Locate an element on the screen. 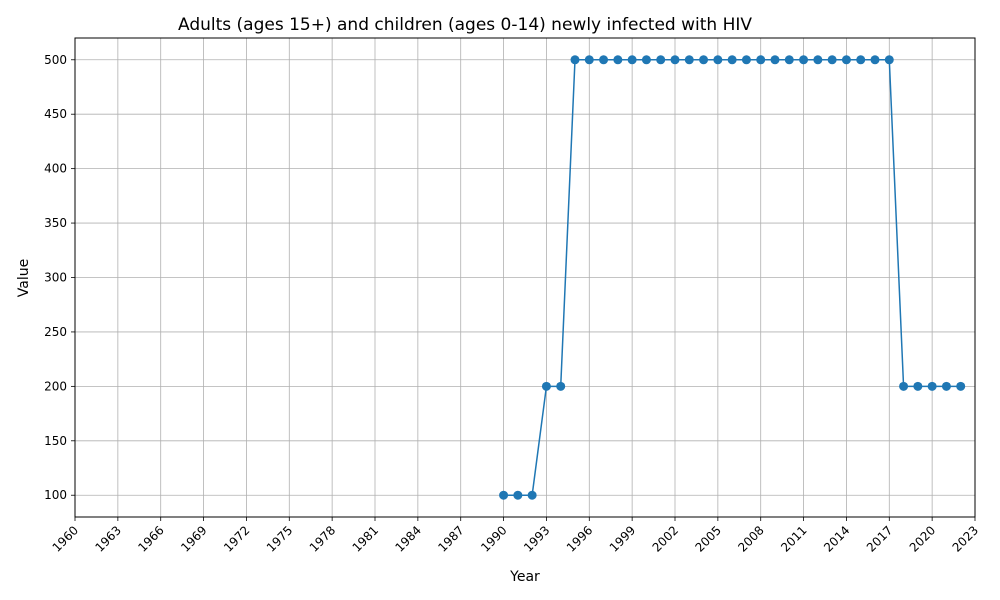  y-axis-ticks: 100 150 200 250 300 350 400 450 500 is located at coordinates (59, 277).